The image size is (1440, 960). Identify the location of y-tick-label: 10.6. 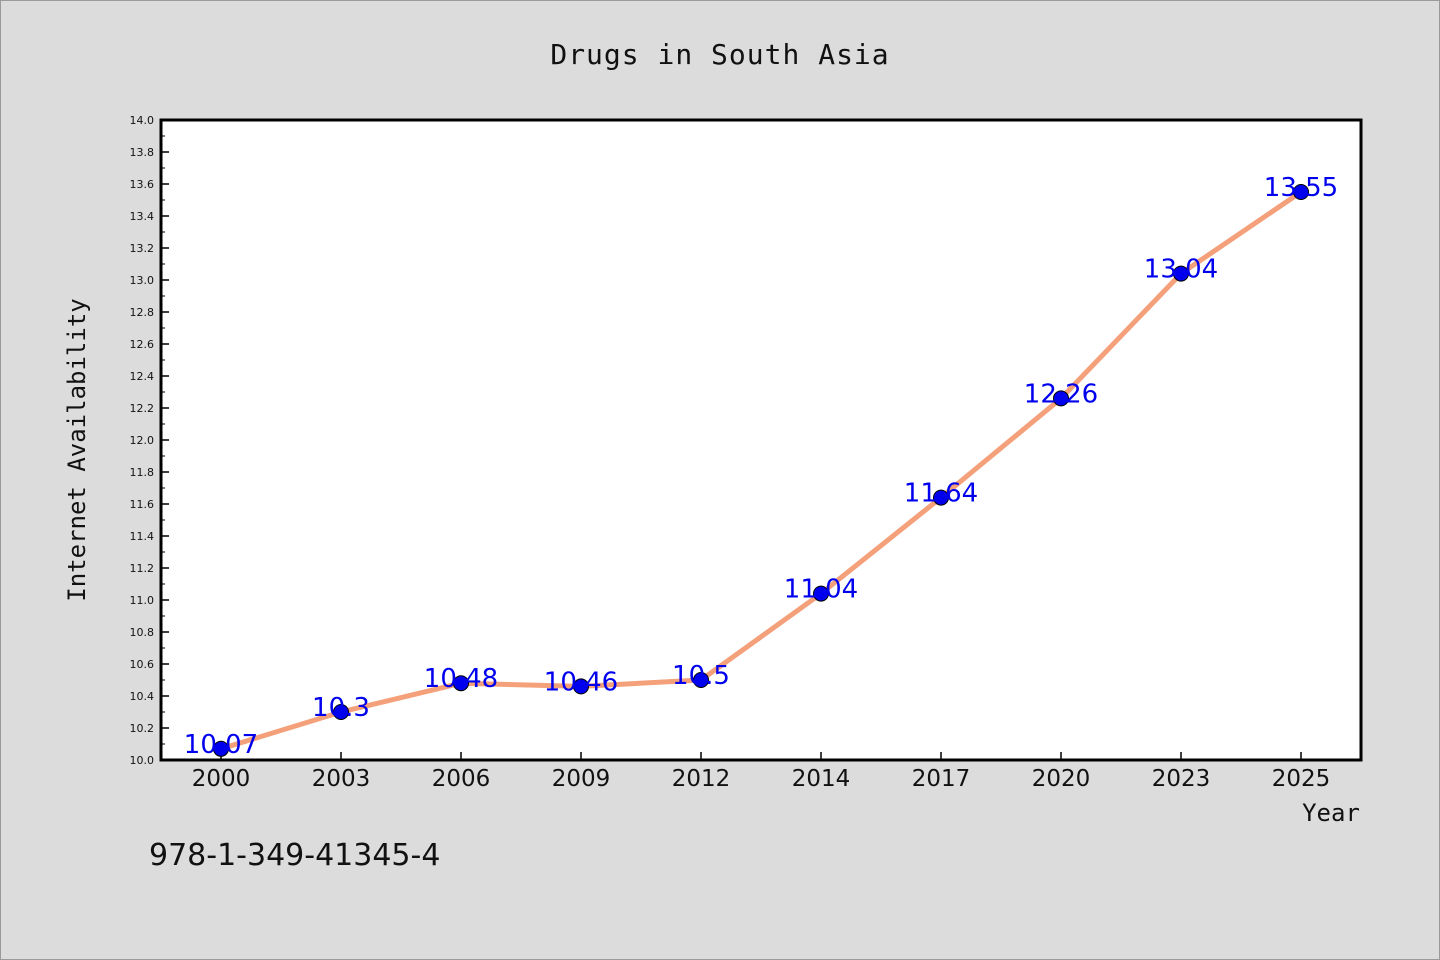
(142, 664).